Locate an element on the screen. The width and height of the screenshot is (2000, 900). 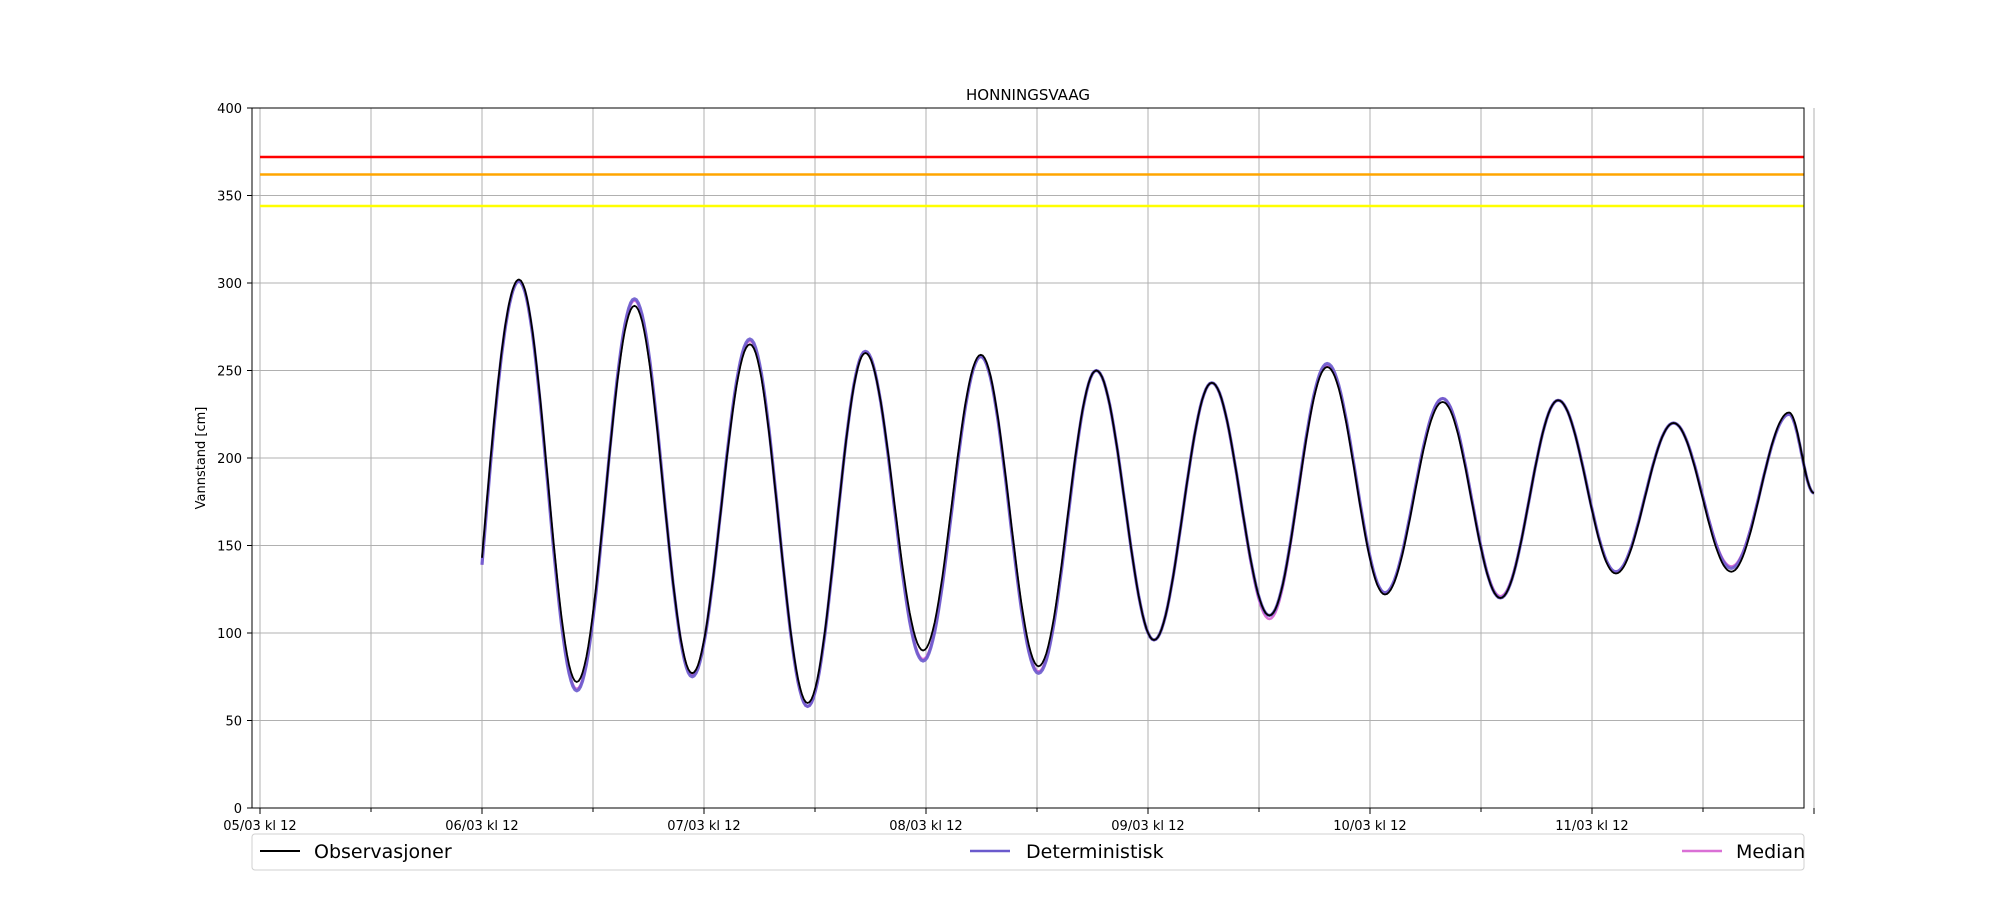
y-tick-label: 300 is located at coordinates (229, 284).